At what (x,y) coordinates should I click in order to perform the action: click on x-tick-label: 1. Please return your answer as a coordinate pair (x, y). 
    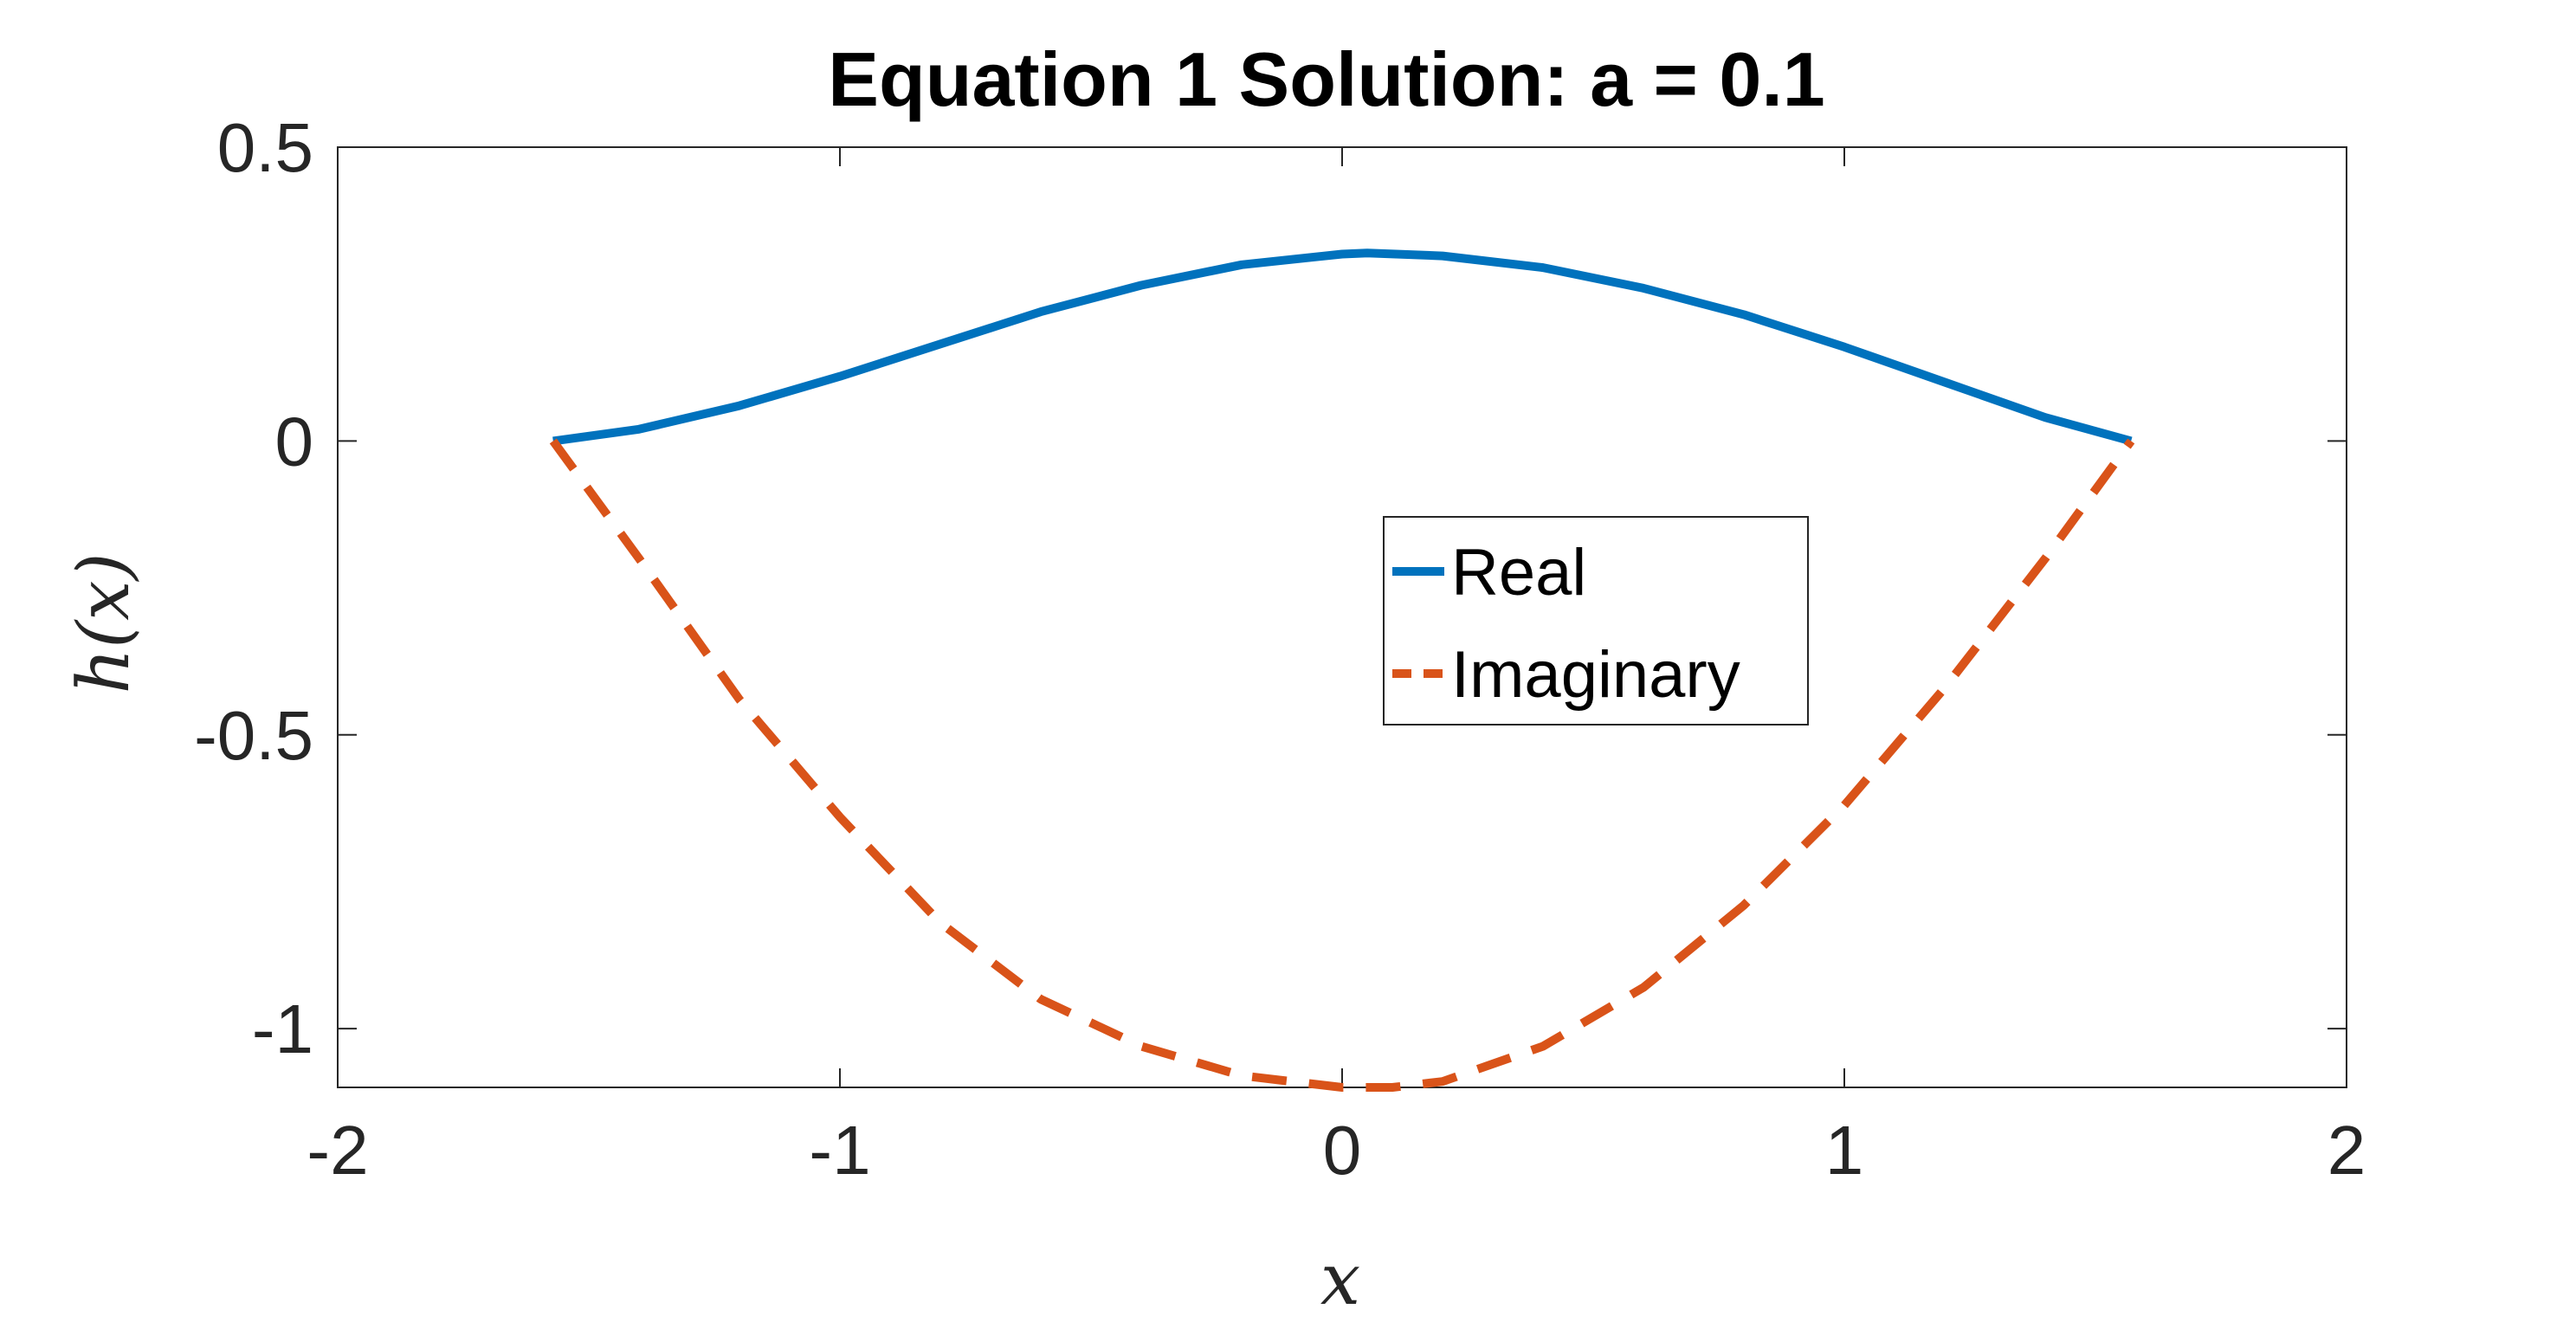
    Looking at the image, I should click on (1845, 1150).